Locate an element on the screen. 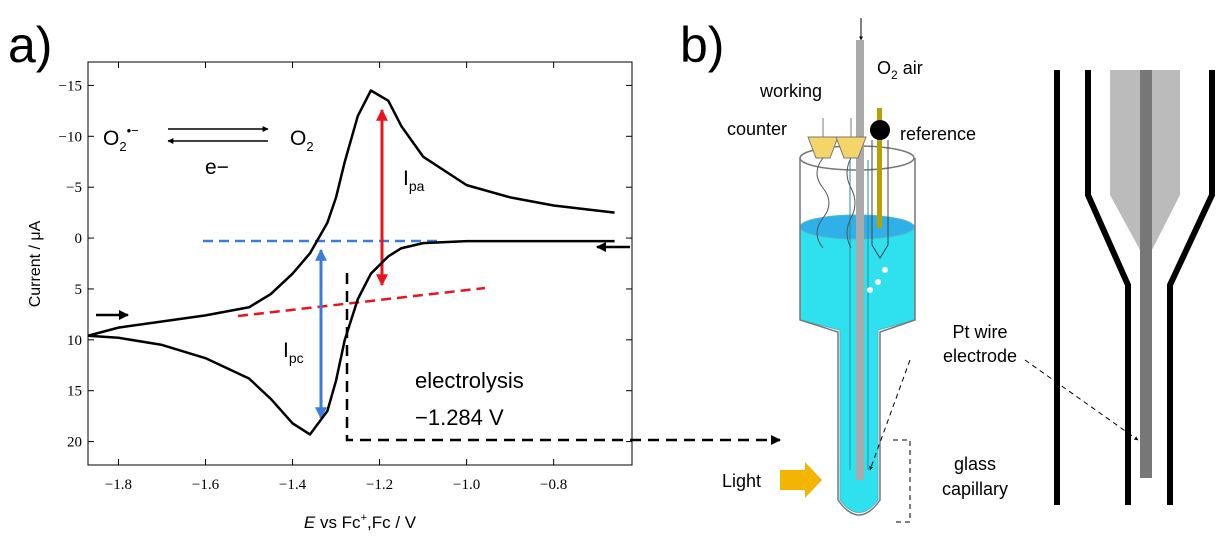  x-tick-label: −1.0 is located at coordinates (466, 485).